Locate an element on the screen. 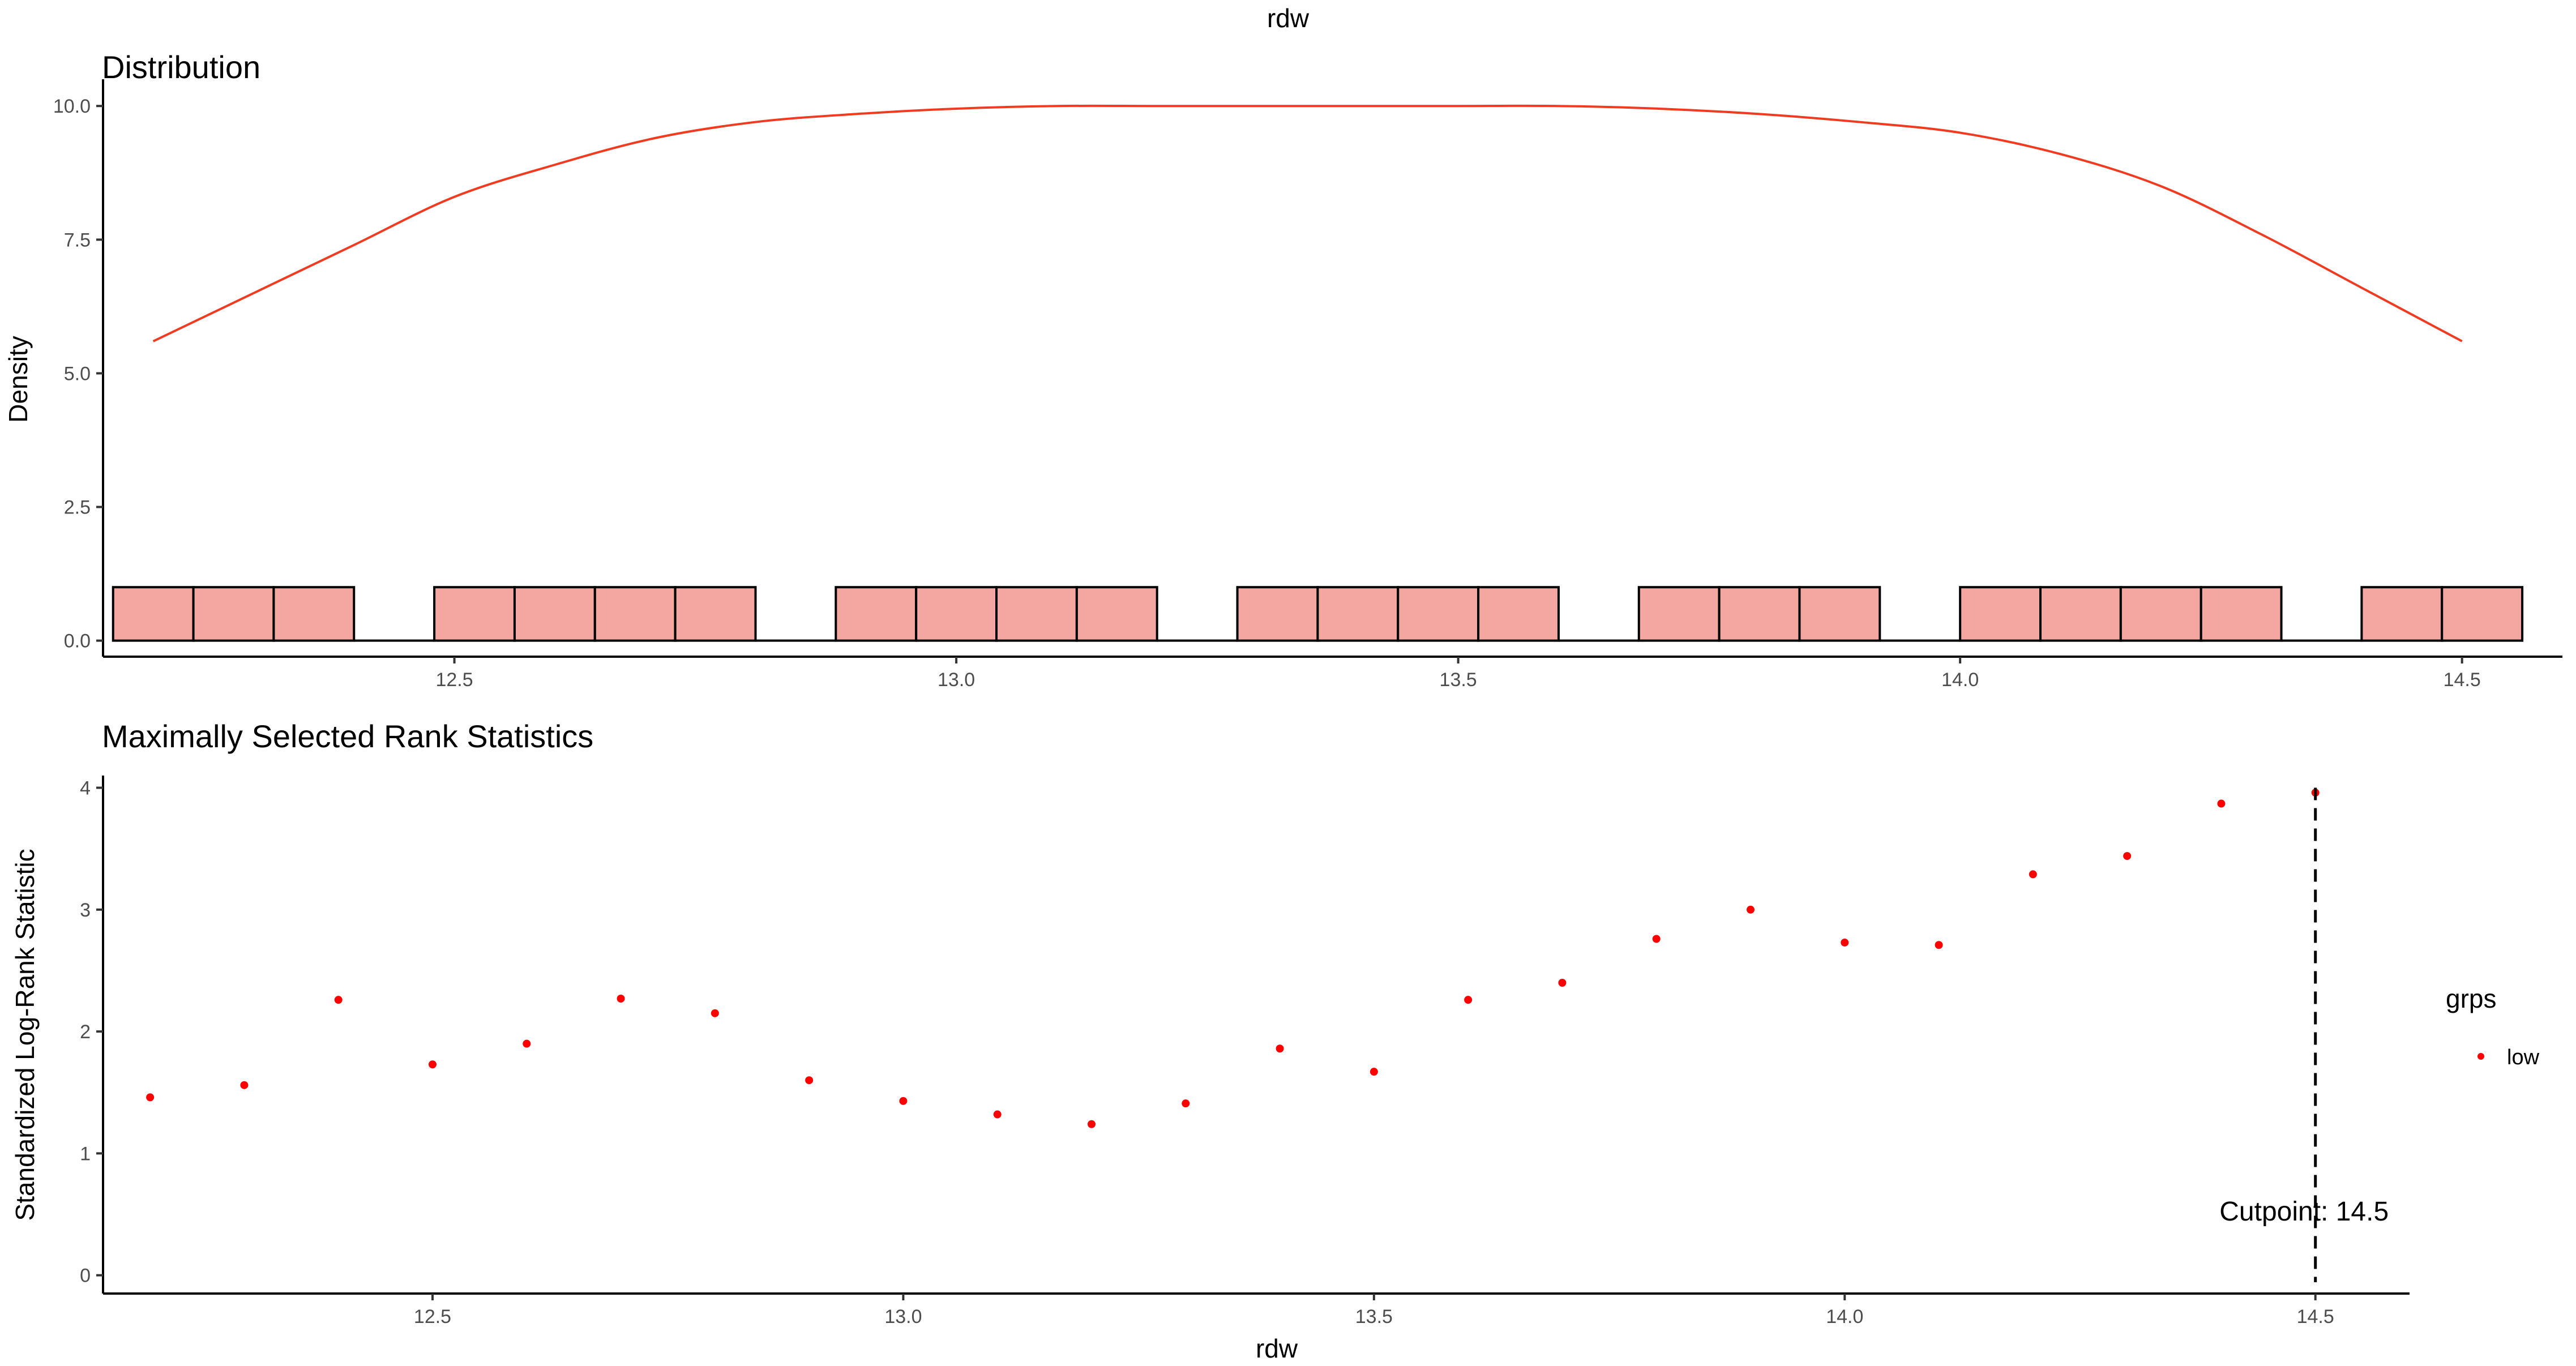 This screenshot has width=2576, height=1366. rank-y-tick-label: 3 is located at coordinates (85, 910).